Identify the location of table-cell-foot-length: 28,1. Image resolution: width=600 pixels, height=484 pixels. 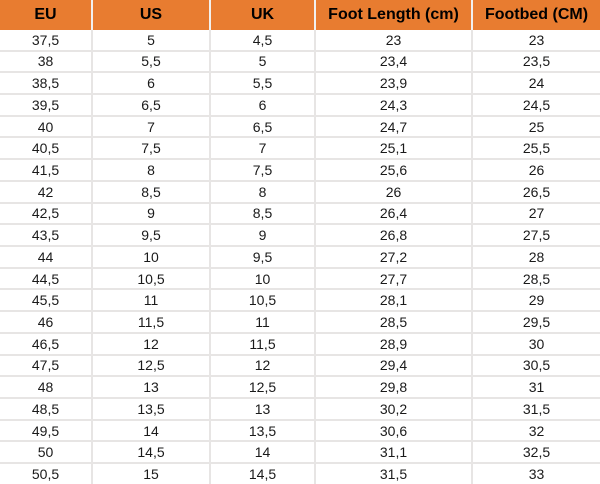
(393, 301).